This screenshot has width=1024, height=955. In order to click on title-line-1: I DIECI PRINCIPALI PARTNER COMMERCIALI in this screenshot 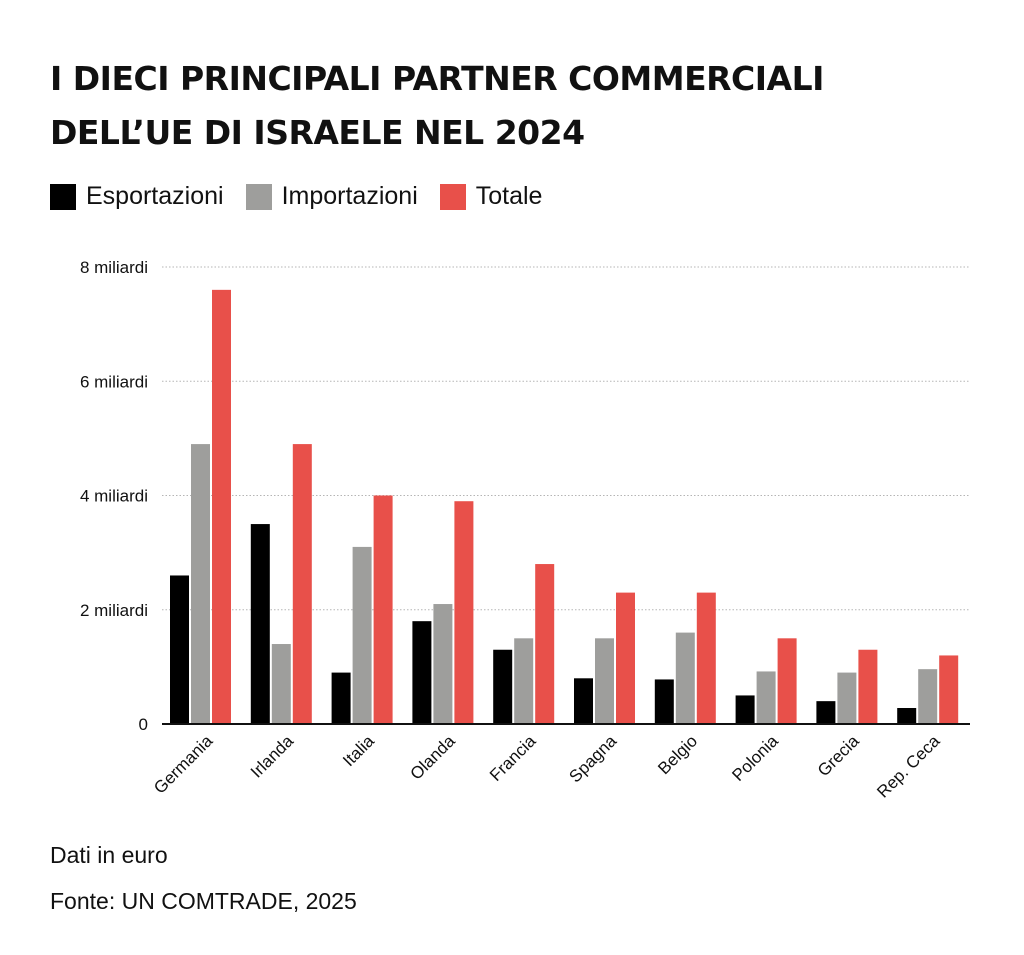, I will do `click(437, 78)`.